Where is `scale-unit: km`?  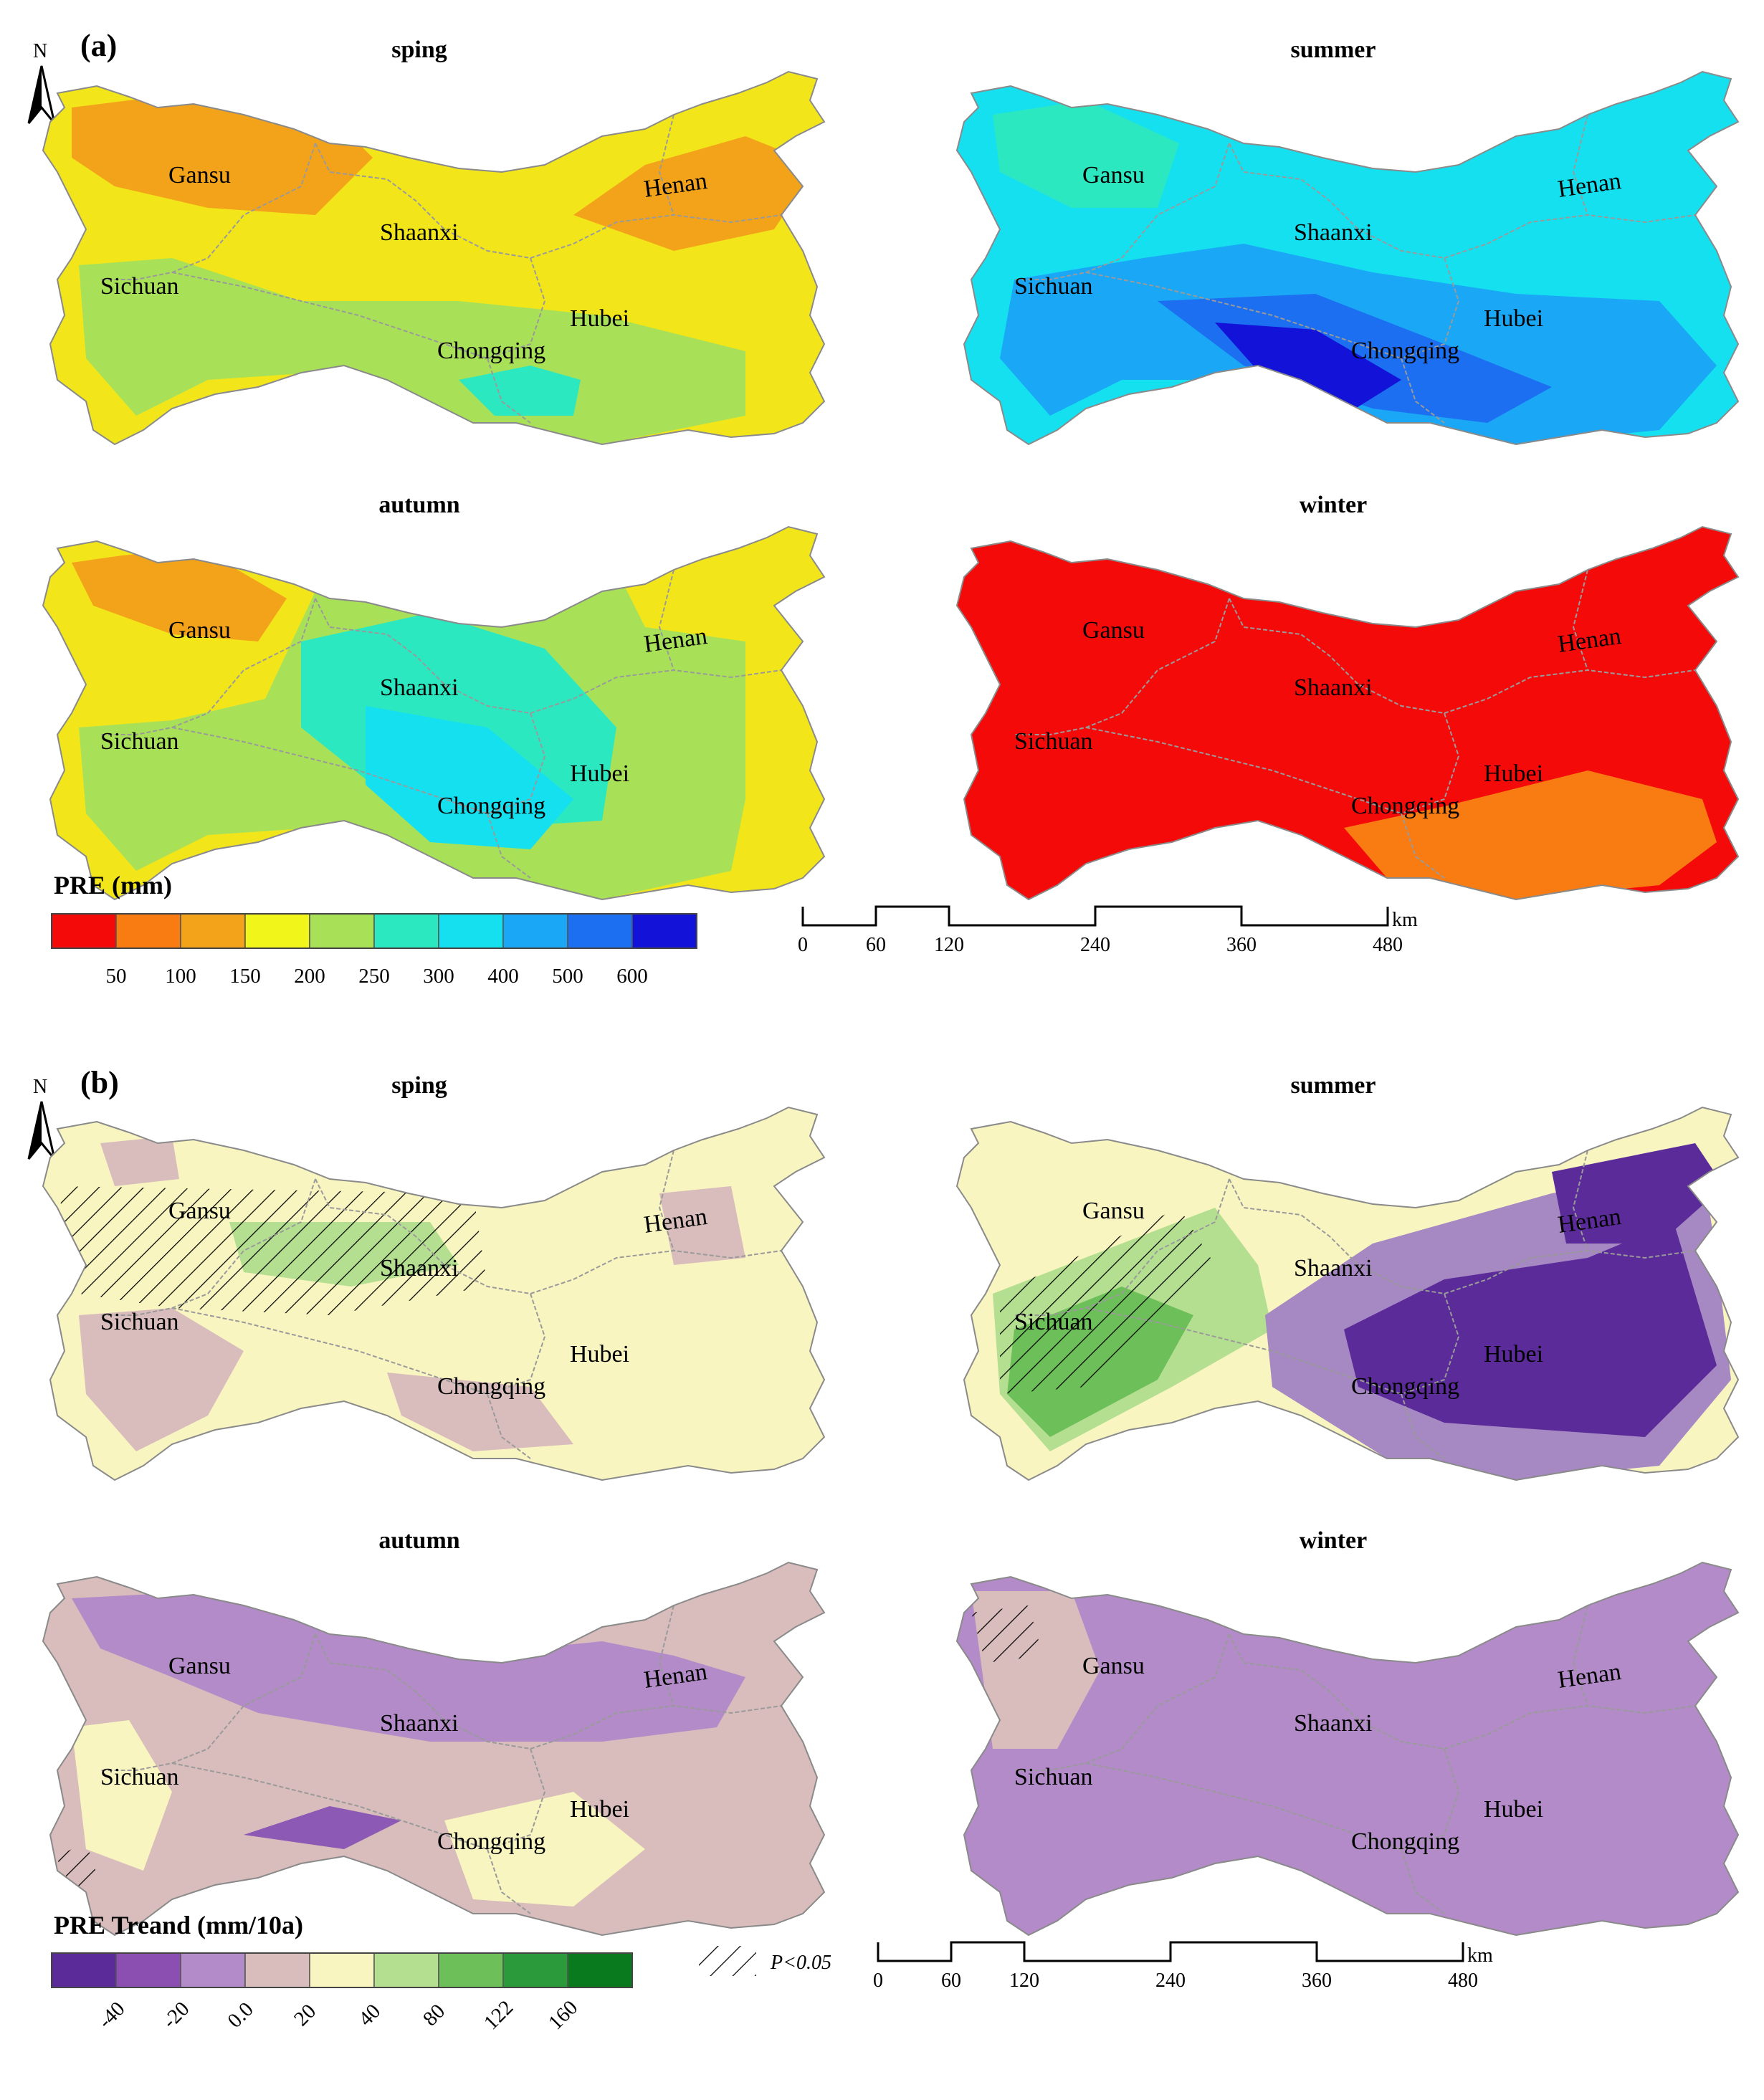 scale-unit: km is located at coordinates (1480, 1955).